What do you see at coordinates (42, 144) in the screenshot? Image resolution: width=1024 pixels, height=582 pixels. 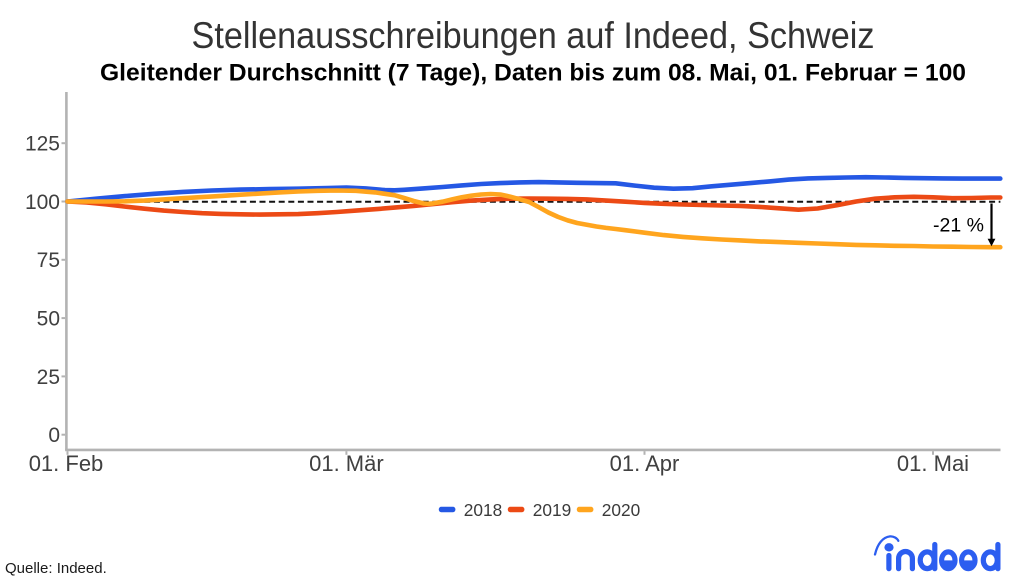 I see `svg-text: 125` at bounding box center [42, 144].